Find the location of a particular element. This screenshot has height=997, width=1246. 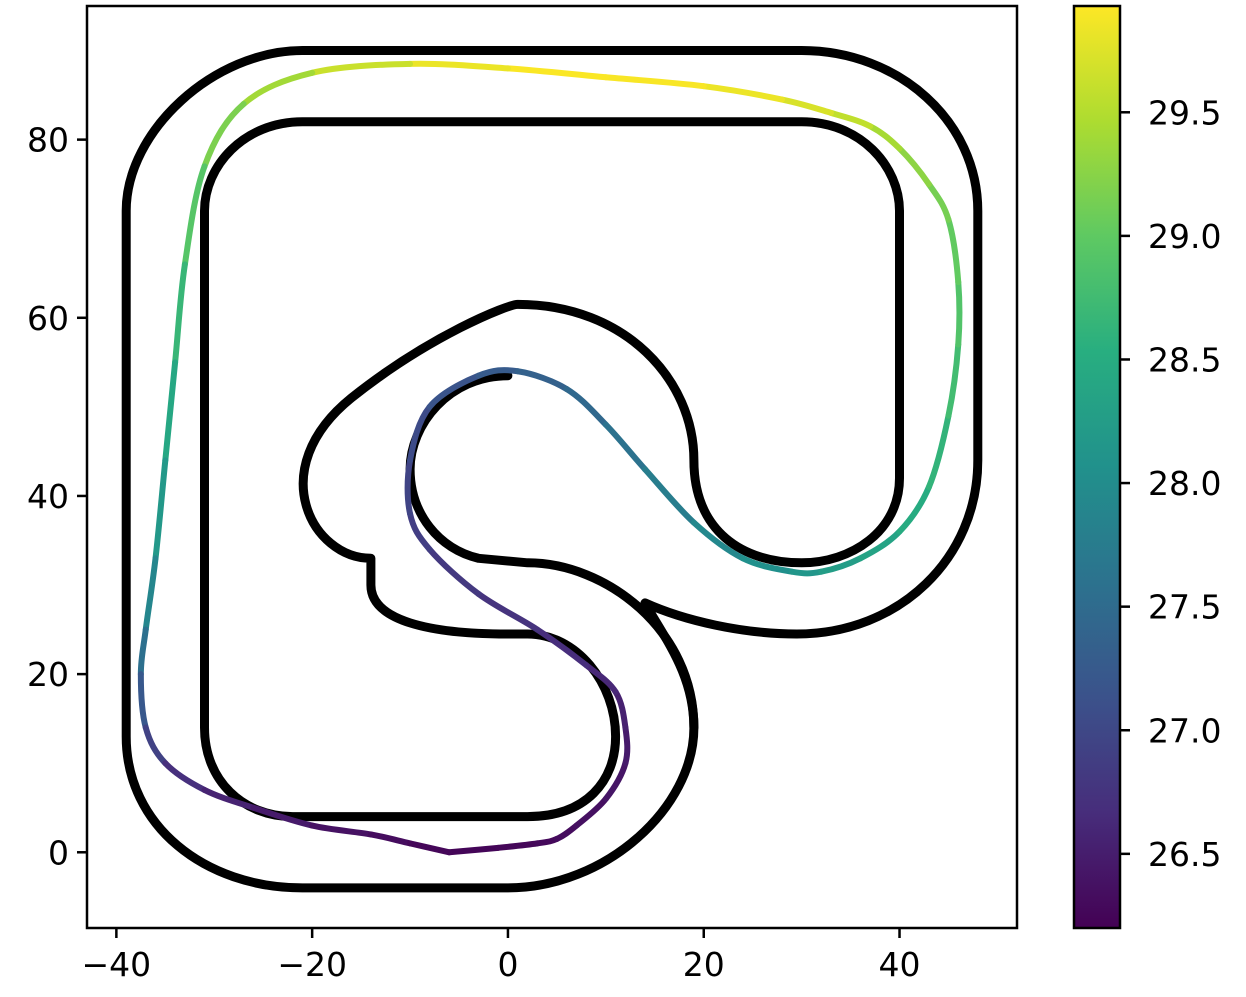

colorbar-tick-label: 28.0 is located at coordinates (1184, 483).